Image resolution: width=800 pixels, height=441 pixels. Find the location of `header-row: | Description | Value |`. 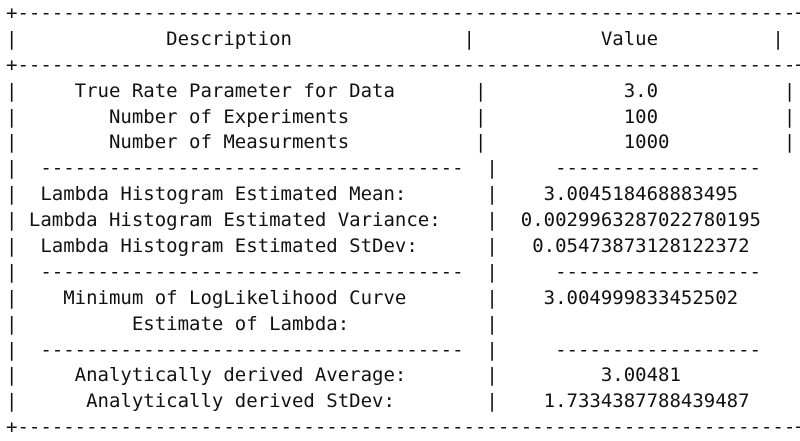

header-row: | Description | Value | is located at coordinates (395, 38).